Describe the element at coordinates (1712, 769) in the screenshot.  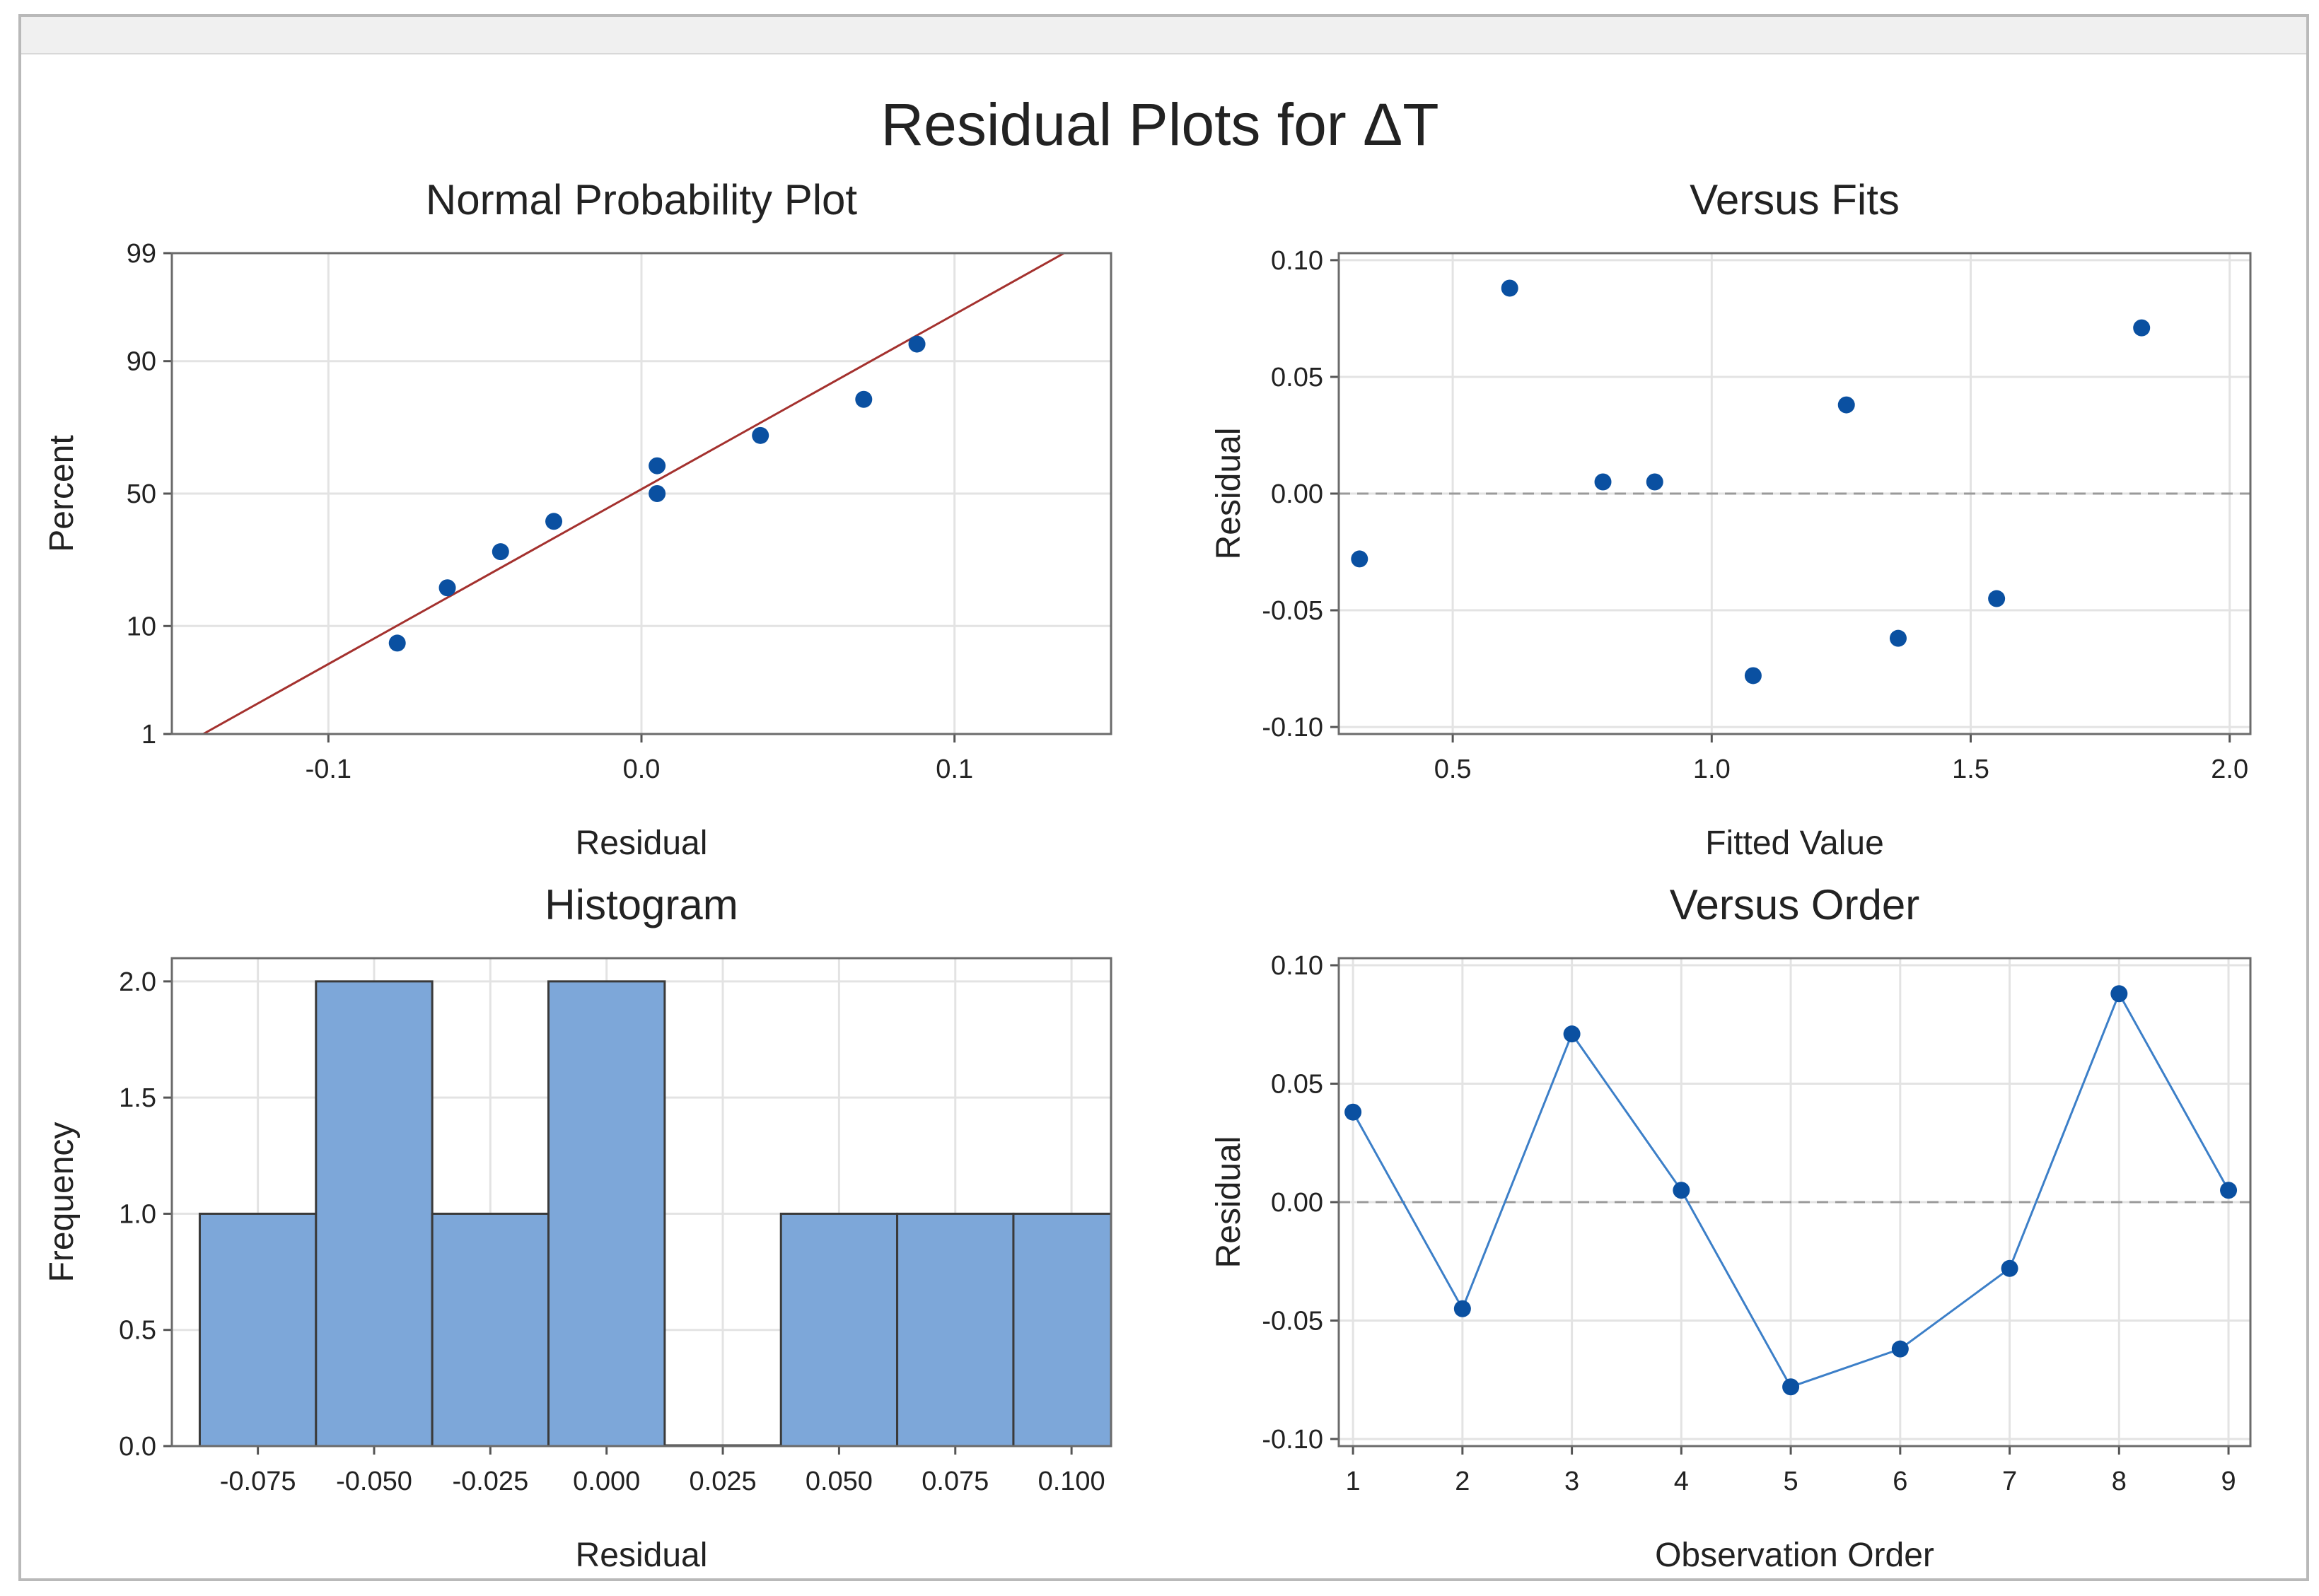
I see `fits-x-tick-label: 1.0` at that location.